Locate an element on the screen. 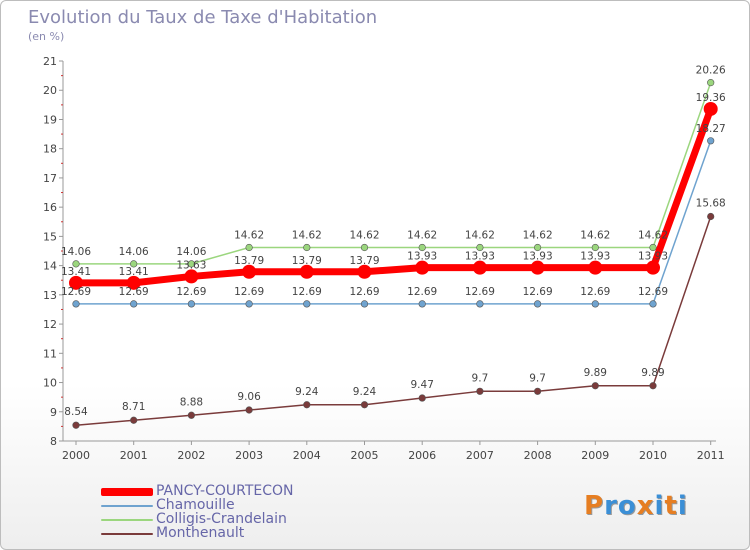 Image resolution: width=750 pixels, height=550 pixels. data-label: 9.47 is located at coordinates (422, 385).